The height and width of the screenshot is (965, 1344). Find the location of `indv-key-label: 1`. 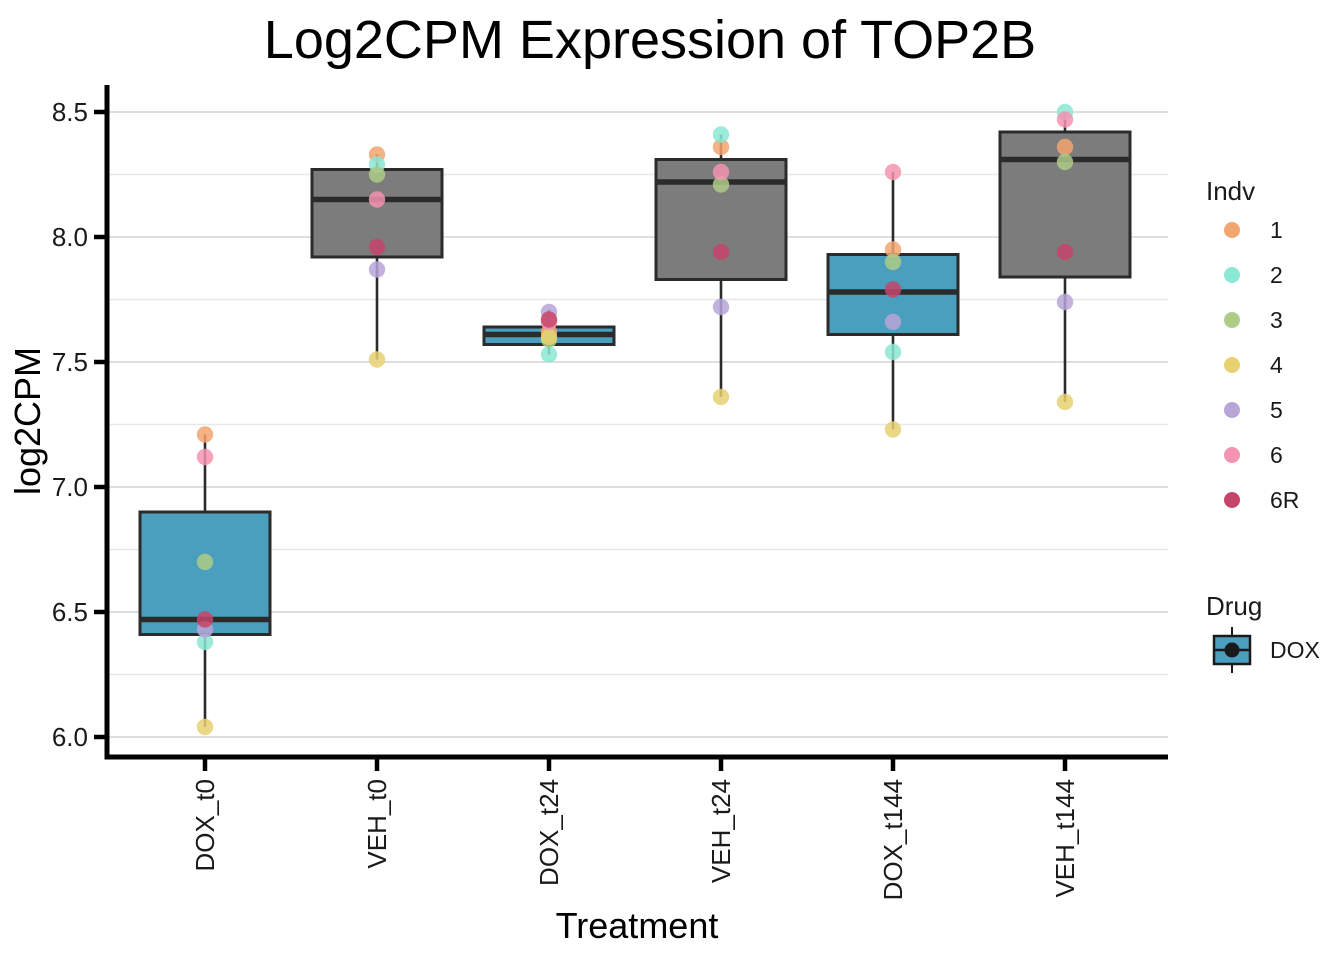

indv-key-label: 1 is located at coordinates (1276, 230).